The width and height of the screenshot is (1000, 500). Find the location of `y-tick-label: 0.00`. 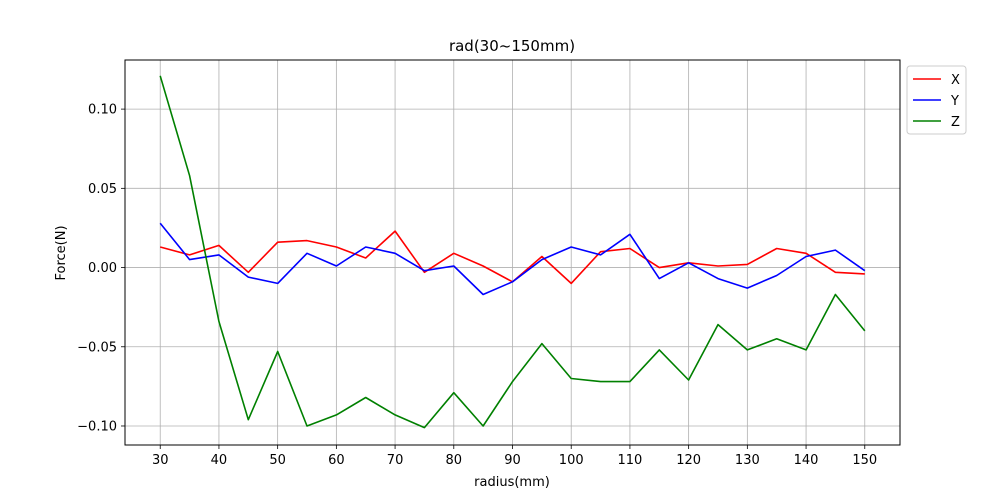

y-tick-label: 0.00 is located at coordinates (102, 268).